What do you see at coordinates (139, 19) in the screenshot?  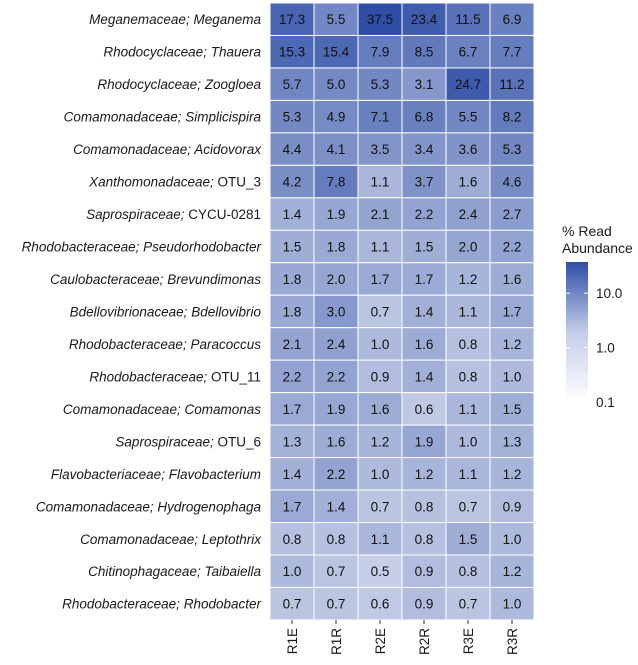 I see `row-label-family: Meganemaceae;` at bounding box center [139, 19].